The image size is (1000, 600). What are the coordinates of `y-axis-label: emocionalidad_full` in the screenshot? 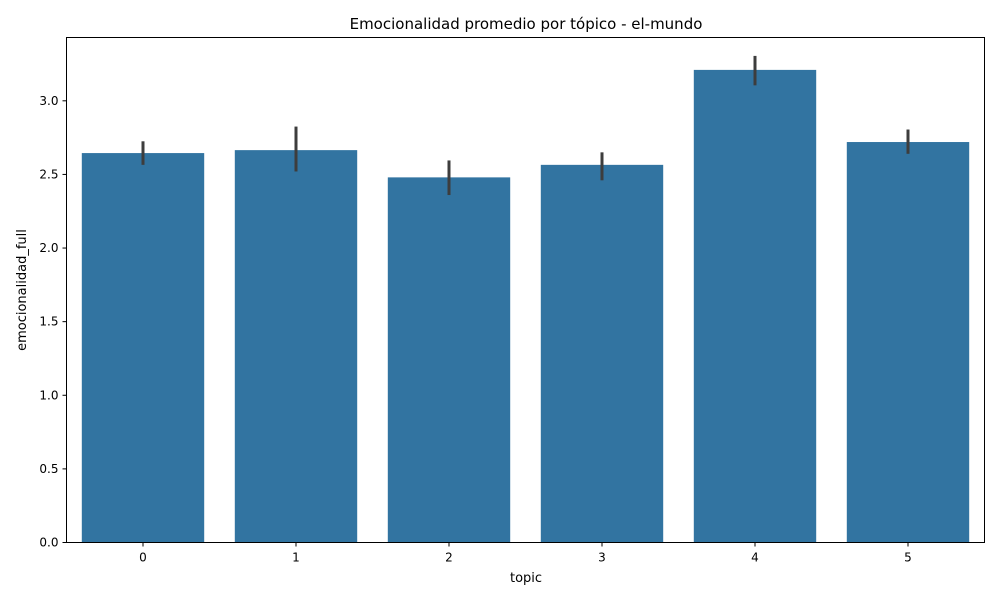 It's located at (22, 290).